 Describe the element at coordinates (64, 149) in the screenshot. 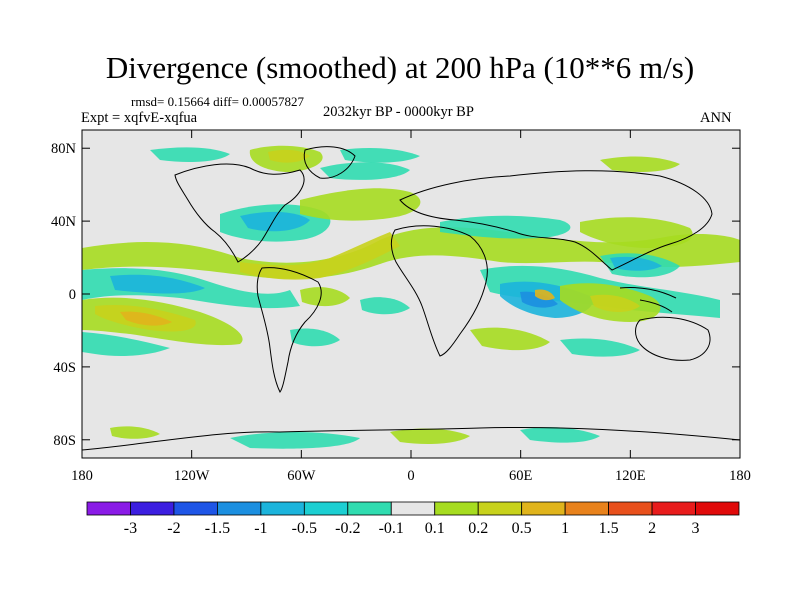

I see `lat-label: 80N` at that location.